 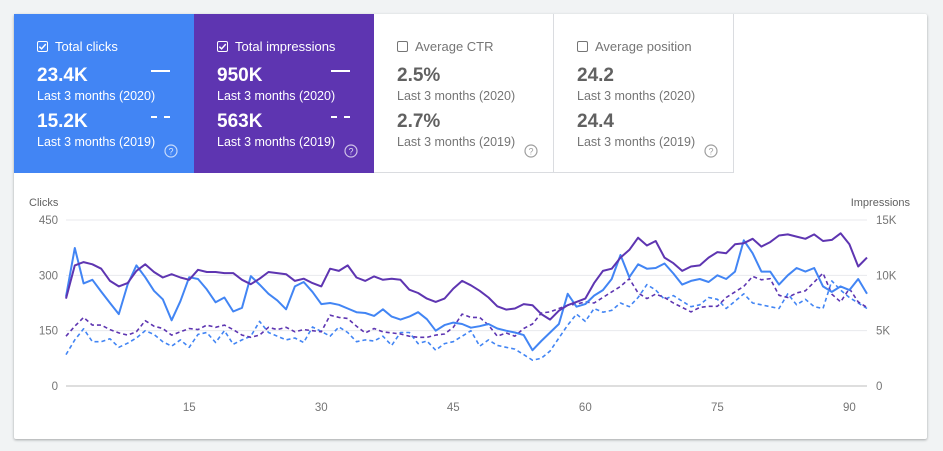 What do you see at coordinates (883, 332) in the screenshot?
I see `right-tick-label: 5K` at bounding box center [883, 332].